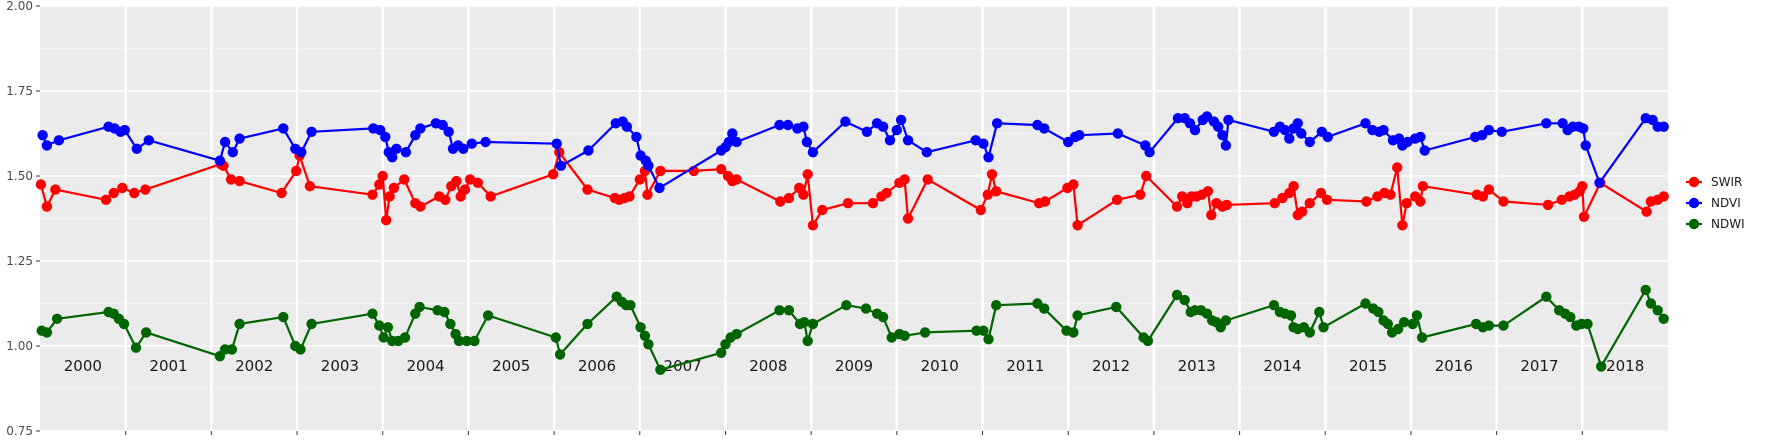  I want to click on year-label: 2010, so click(940, 366).